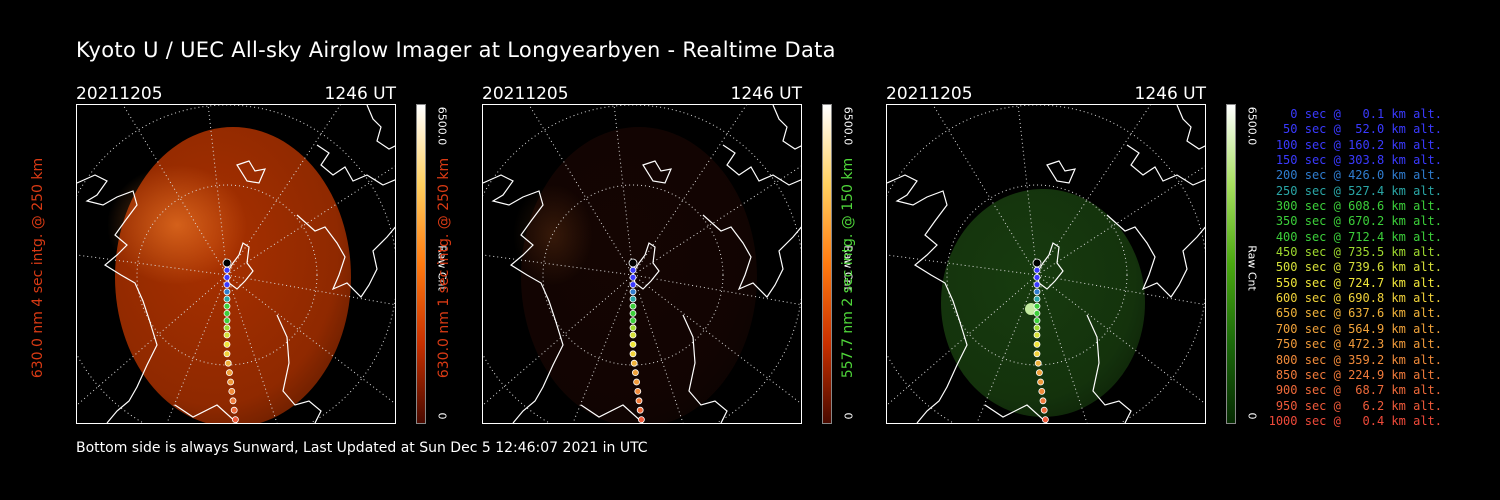  What do you see at coordinates (1355, 374) in the screenshot?
I see `legend-entry: 850 sec @ 224.9 km alt.` at bounding box center [1355, 374].